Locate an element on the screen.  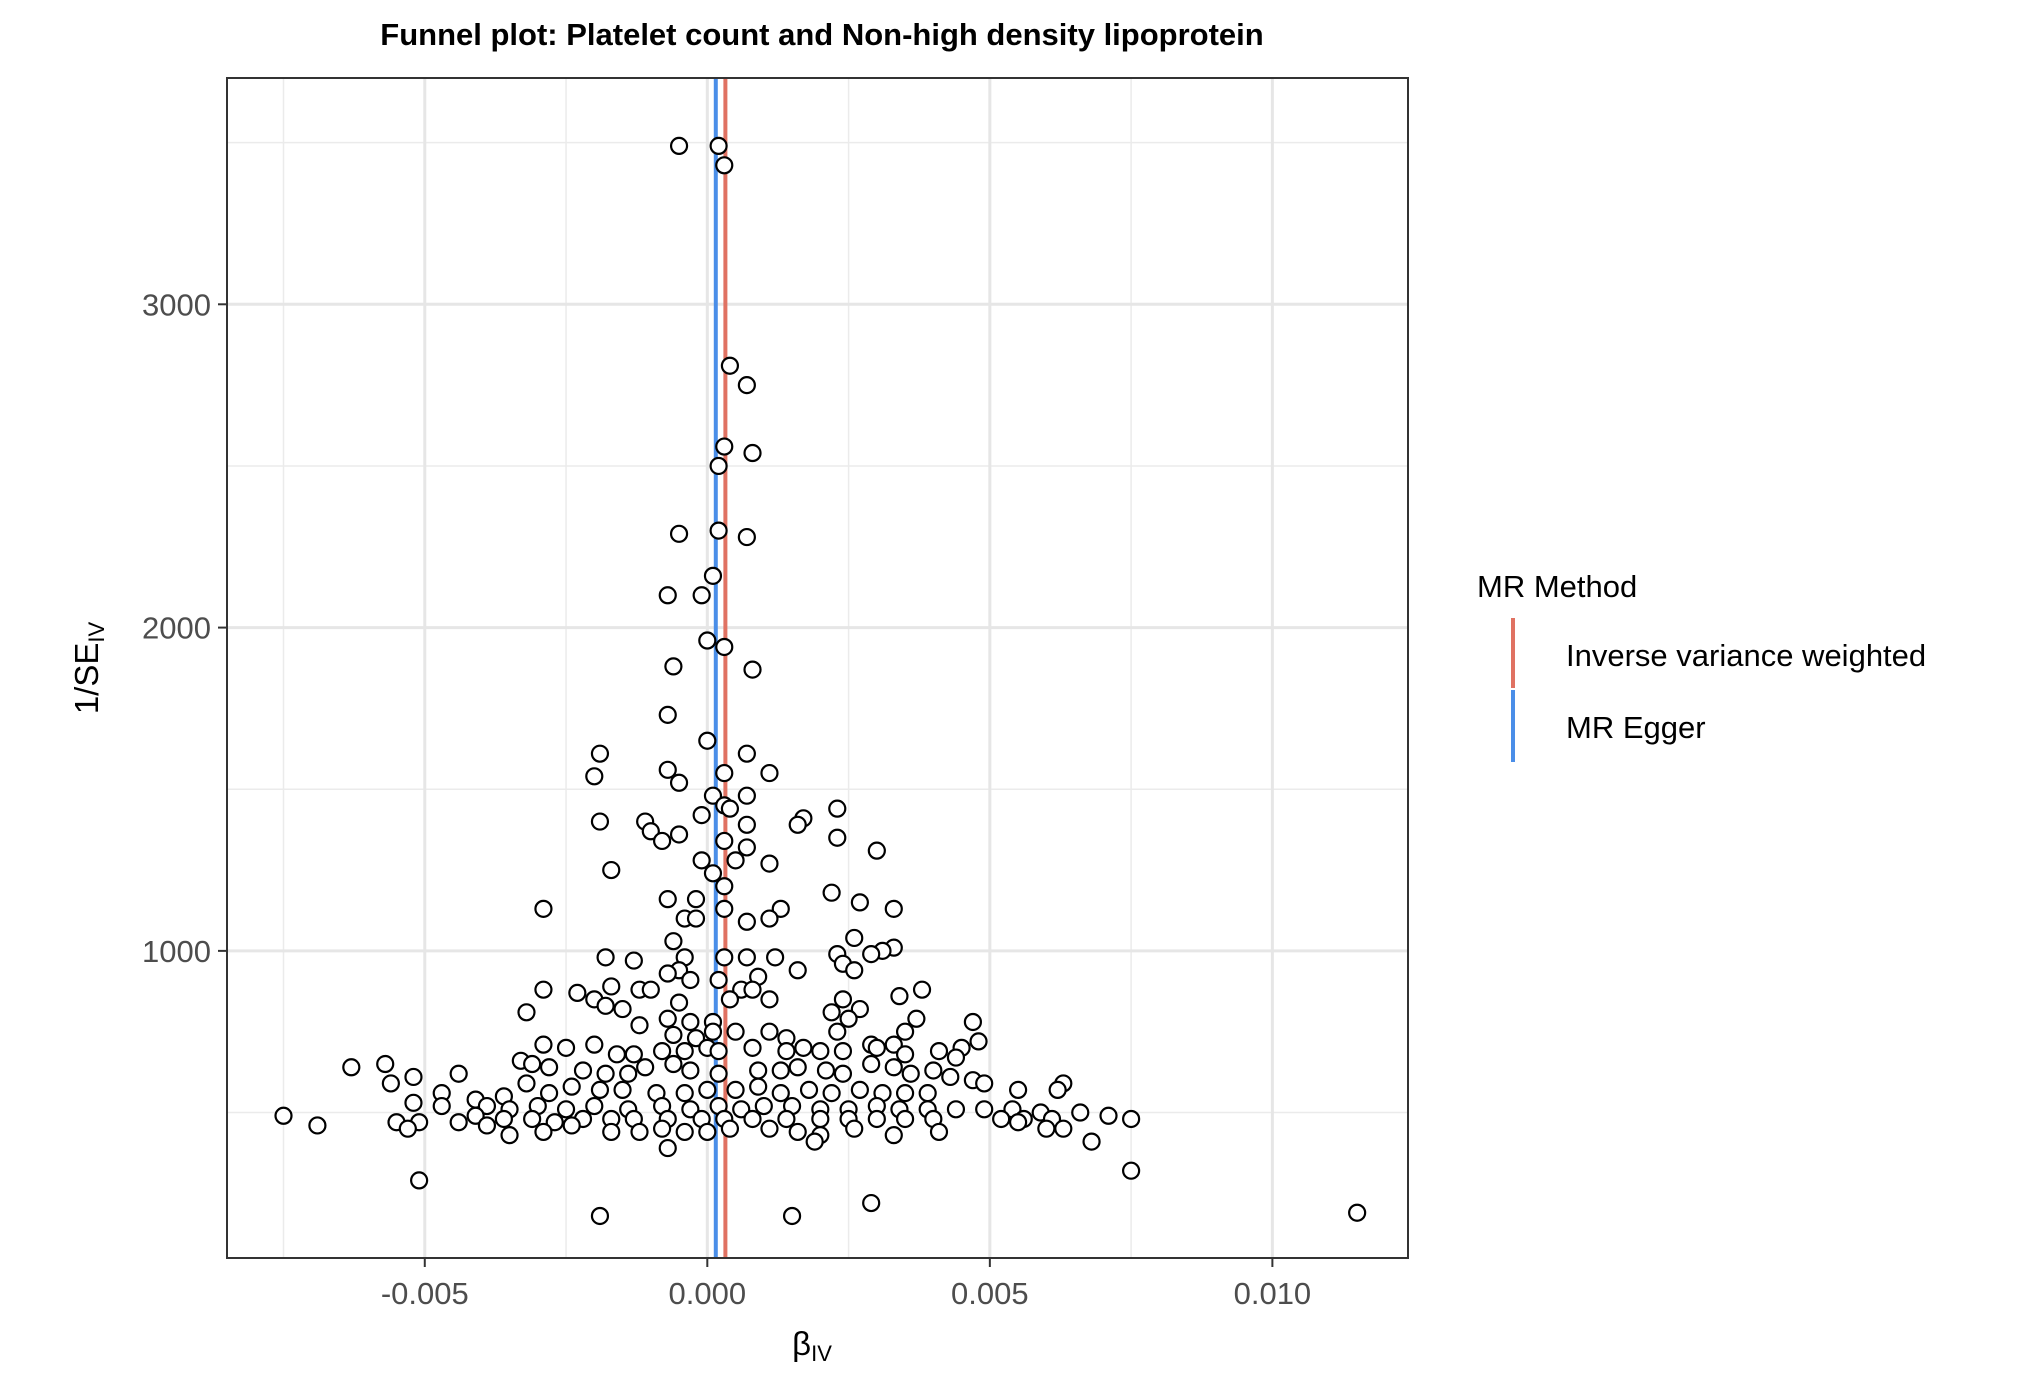
y-axis: 1000 2000 3000 is located at coordinates (184, 628).